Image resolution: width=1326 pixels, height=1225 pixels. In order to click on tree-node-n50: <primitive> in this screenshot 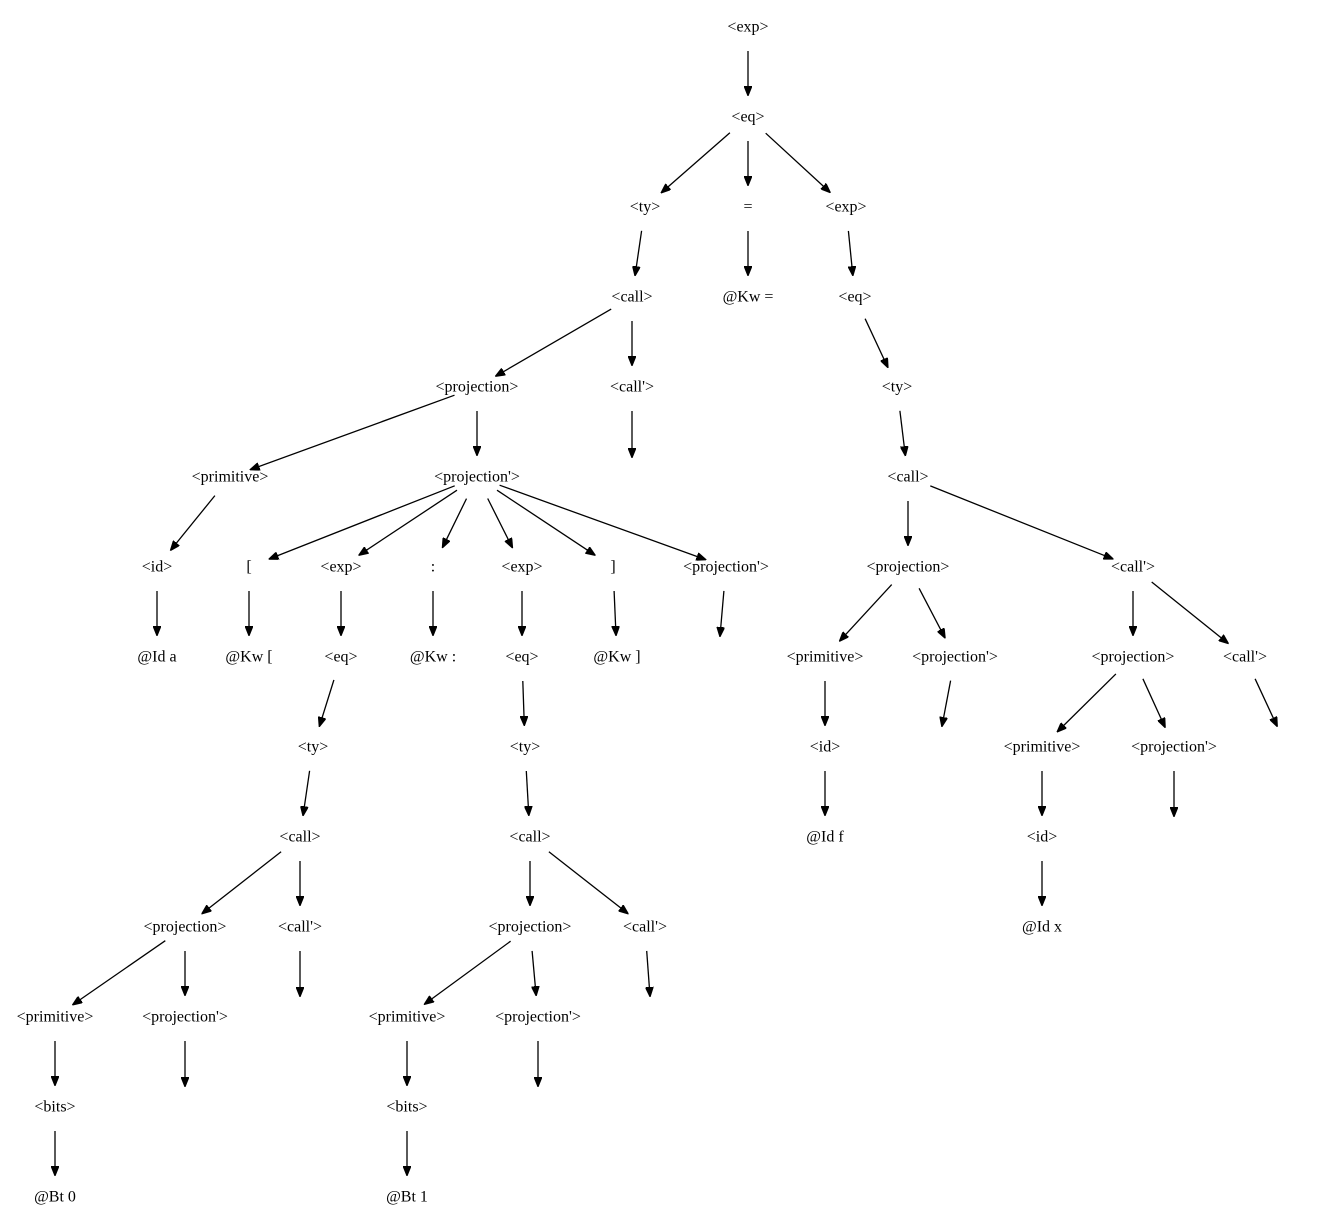, I will do `click(407, 1017)`.